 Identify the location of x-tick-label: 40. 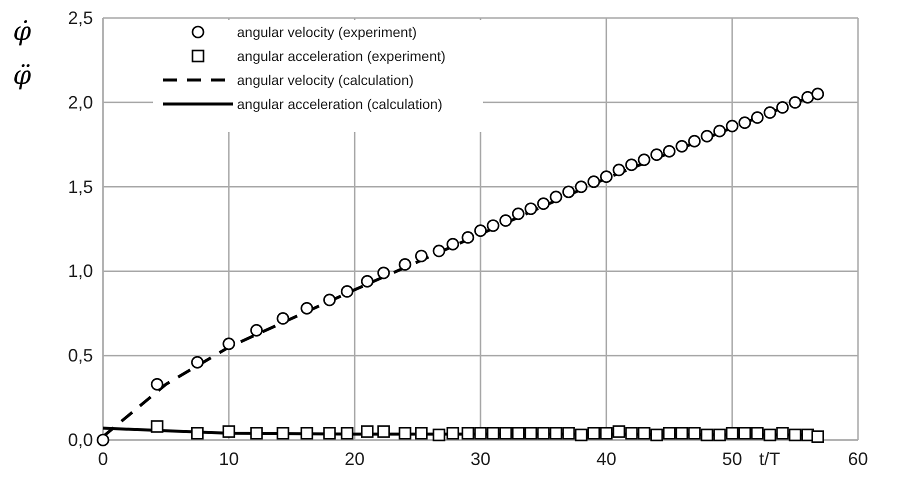
(606, 459).